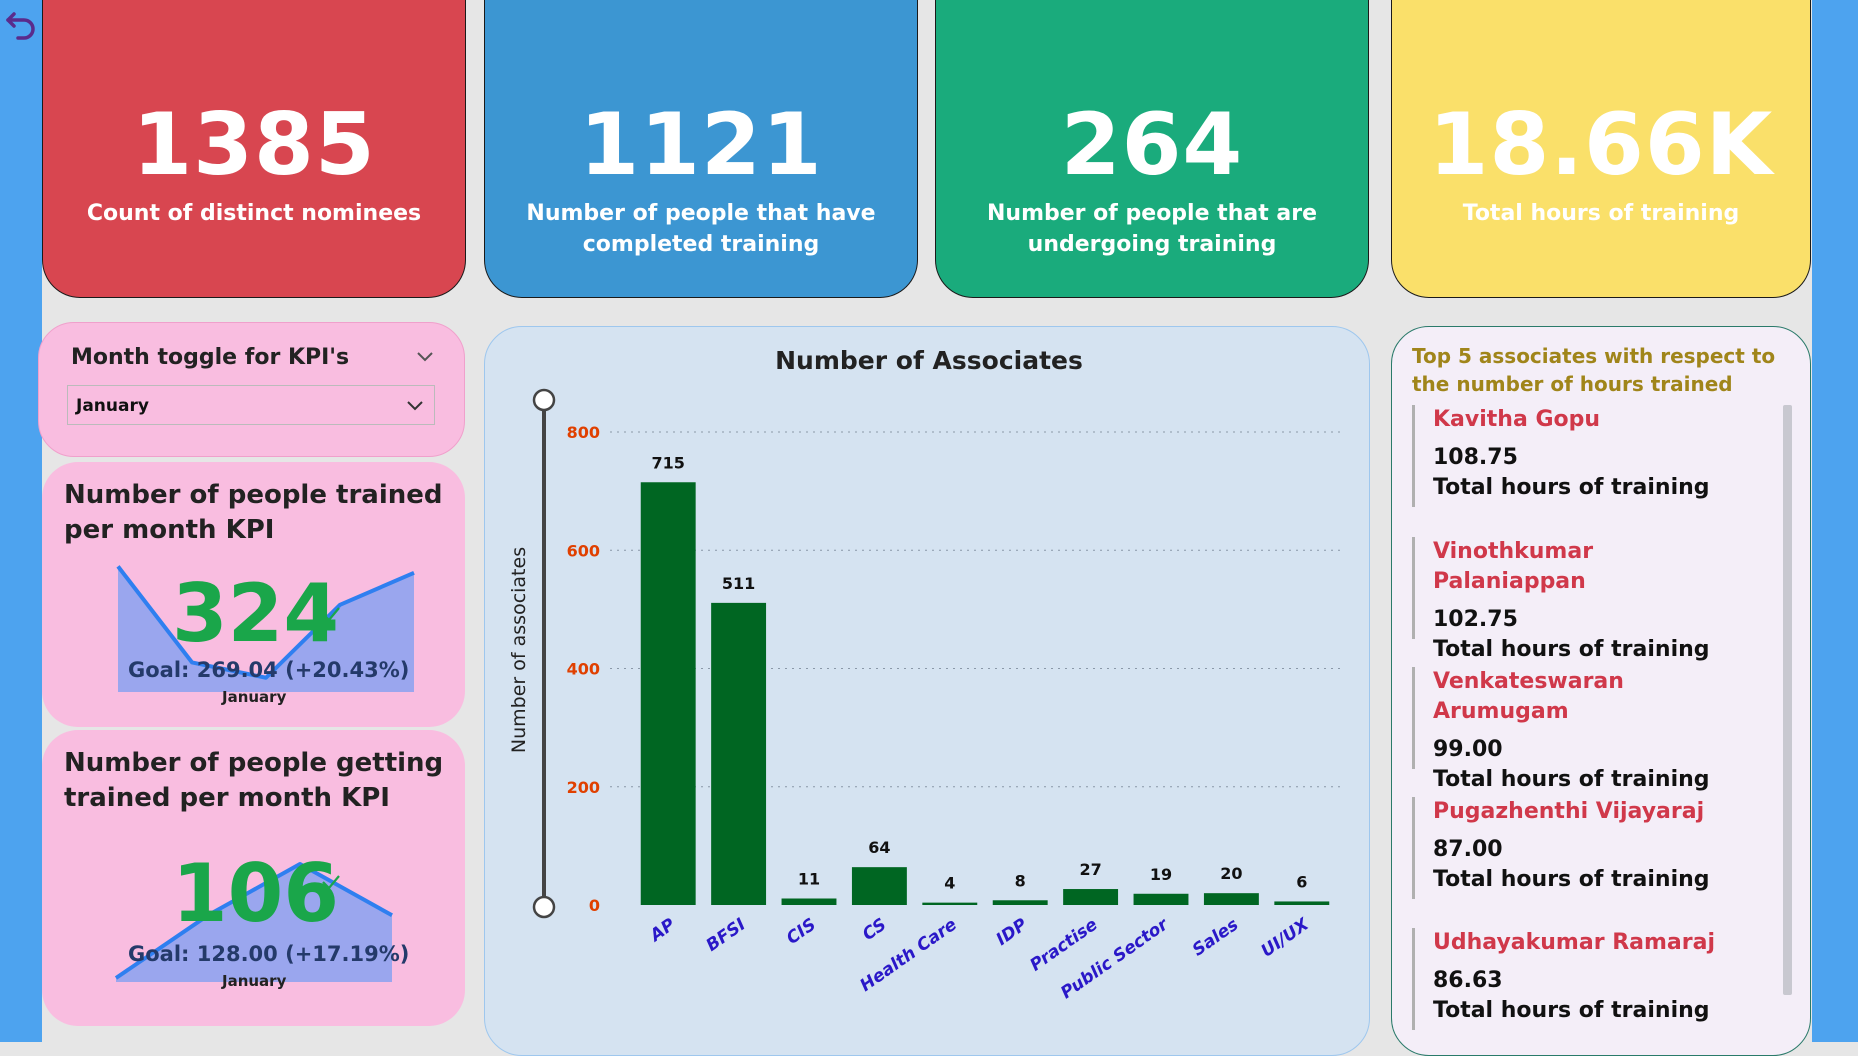 The image size is (1858, 1056). What do you see at coordinates (1161, 874) in the screenshot?
I see `data-label: 19` at bounding box center [1161, 874].